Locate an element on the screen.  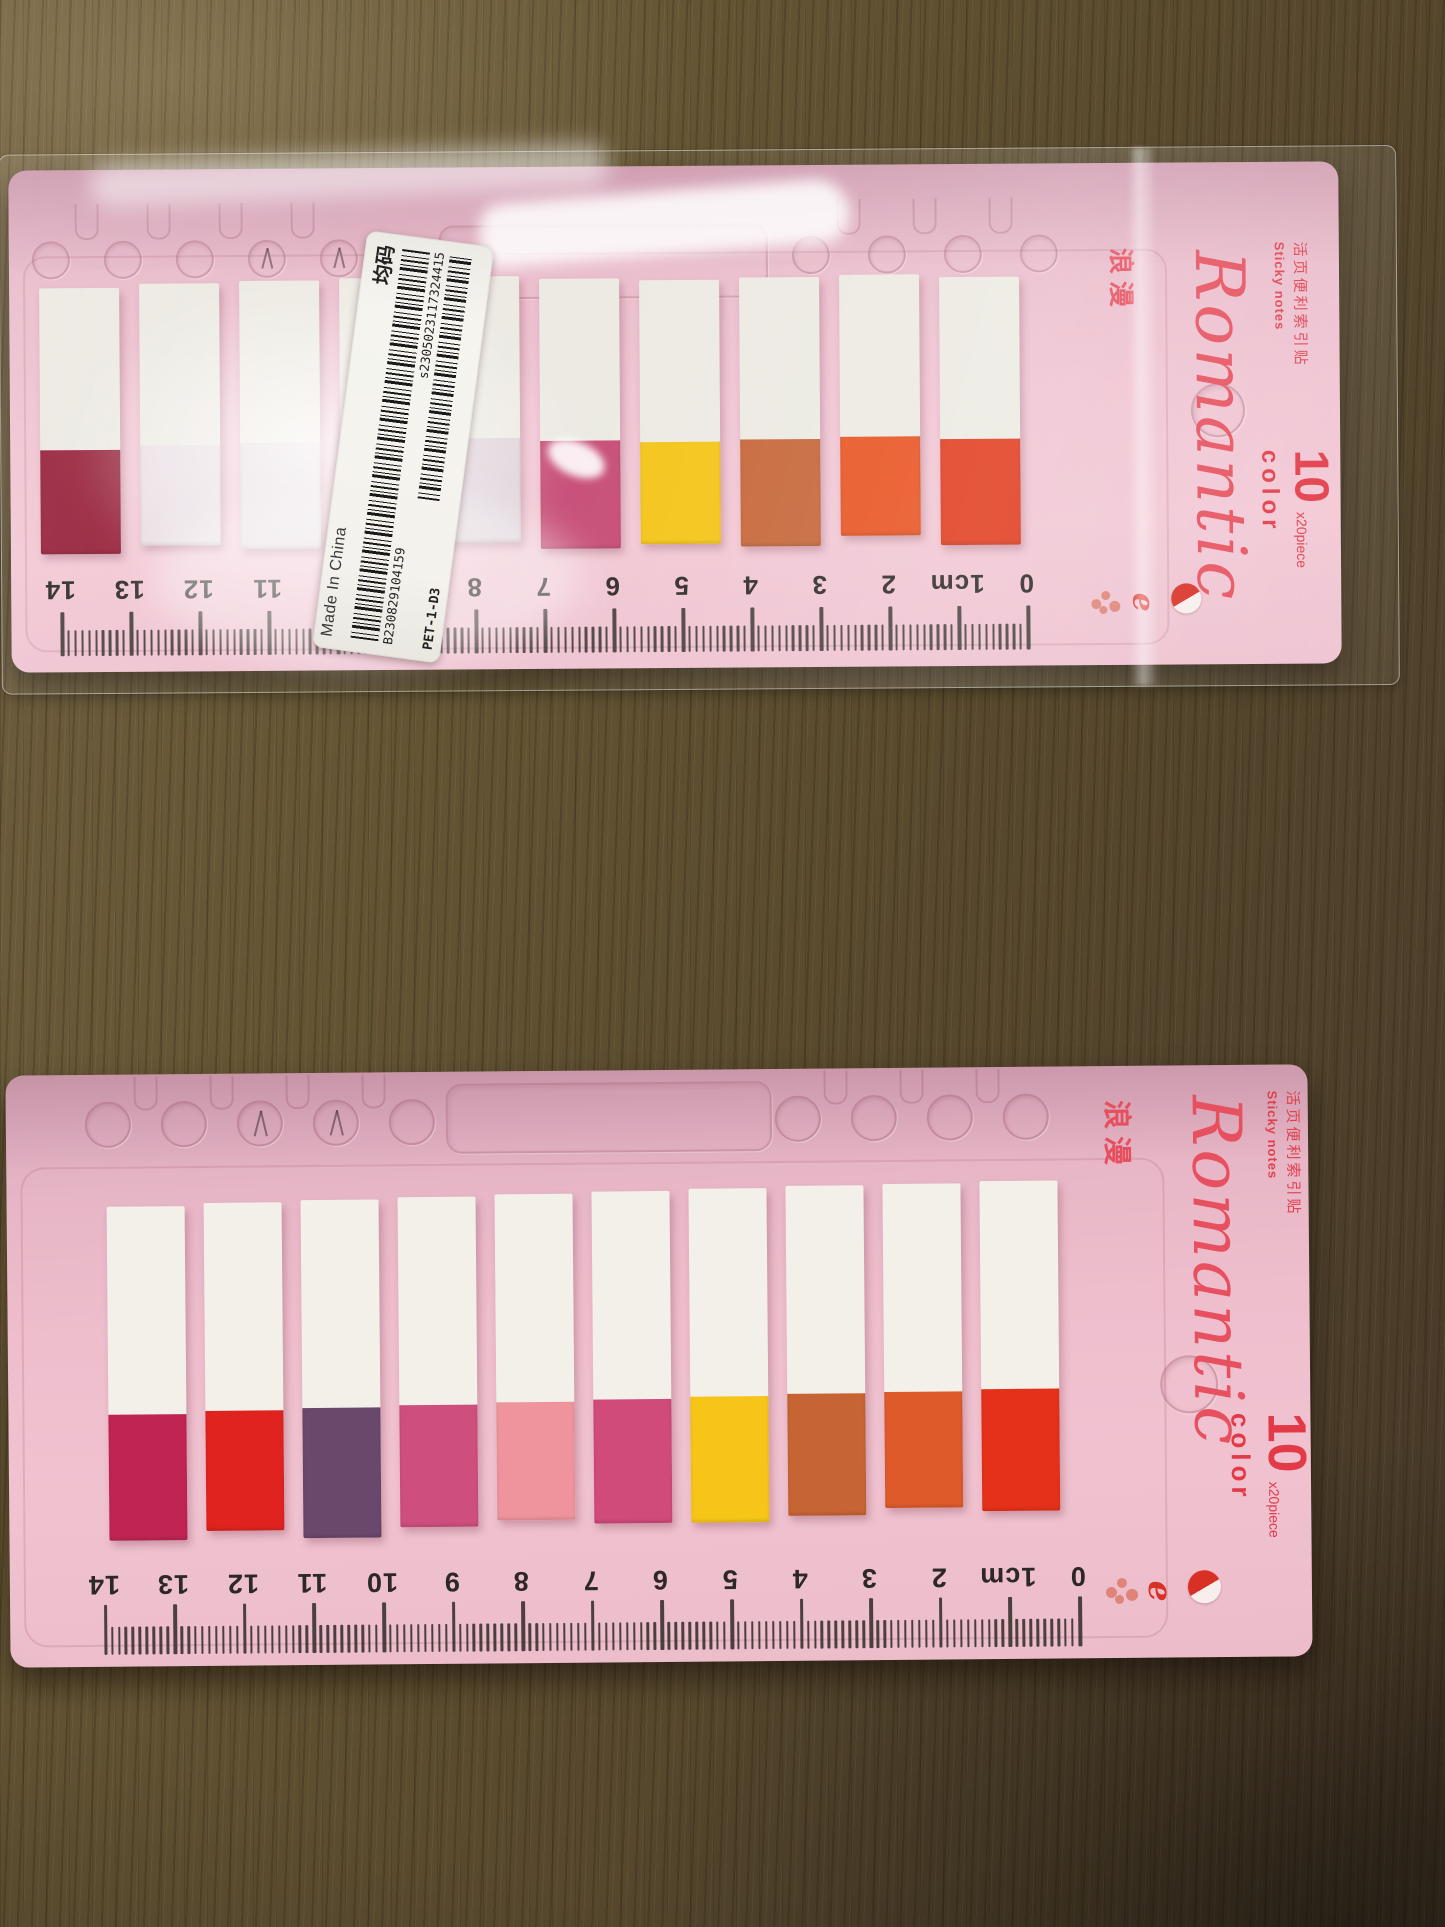
model-number: PET-1-D3 is located at coordinates (432, 618).